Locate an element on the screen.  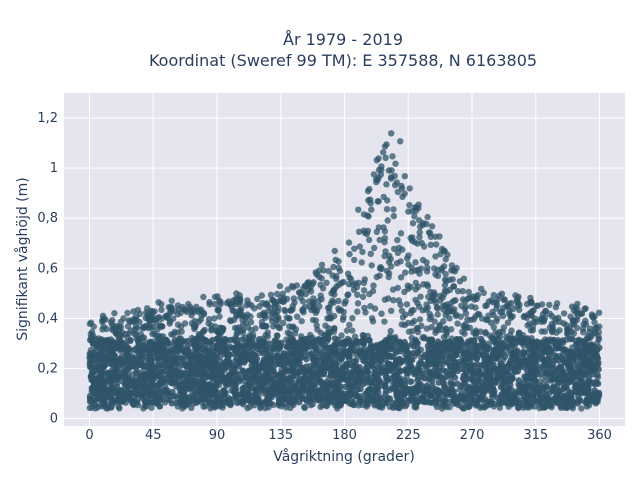
chart-title-line1: År 1979 - 2019 is located at coordinates (343, 39).